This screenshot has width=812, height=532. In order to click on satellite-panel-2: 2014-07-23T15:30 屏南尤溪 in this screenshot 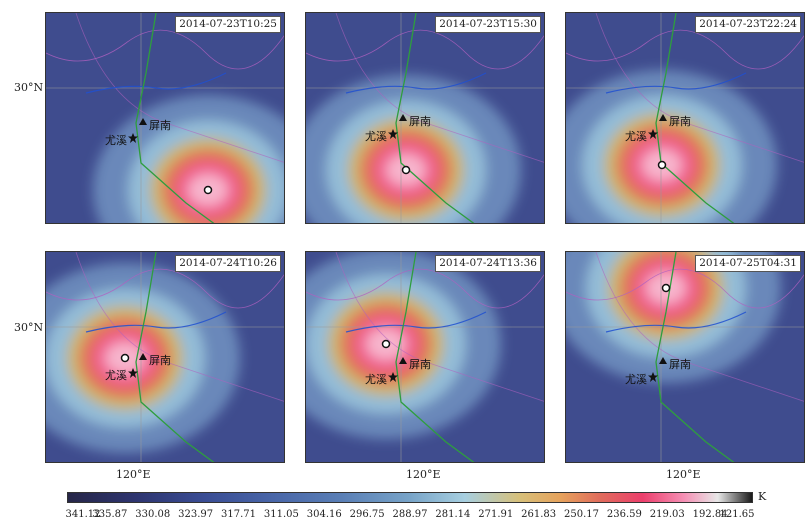, I will do `click(425, 118)`.